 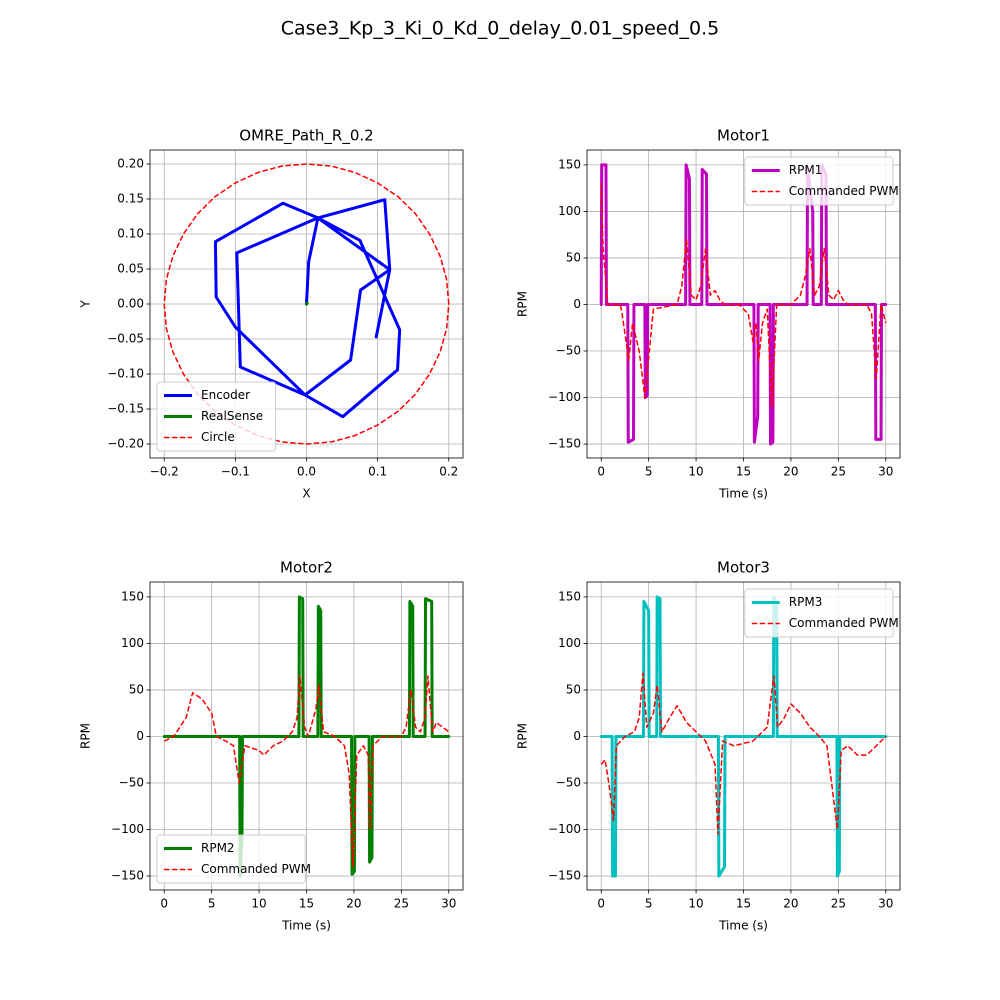 What do you see at coordinates (306, 136) in the screenshot?
I see `subplot-title: OMRE_Path_R_0.2` at bounding box center [306, 136].